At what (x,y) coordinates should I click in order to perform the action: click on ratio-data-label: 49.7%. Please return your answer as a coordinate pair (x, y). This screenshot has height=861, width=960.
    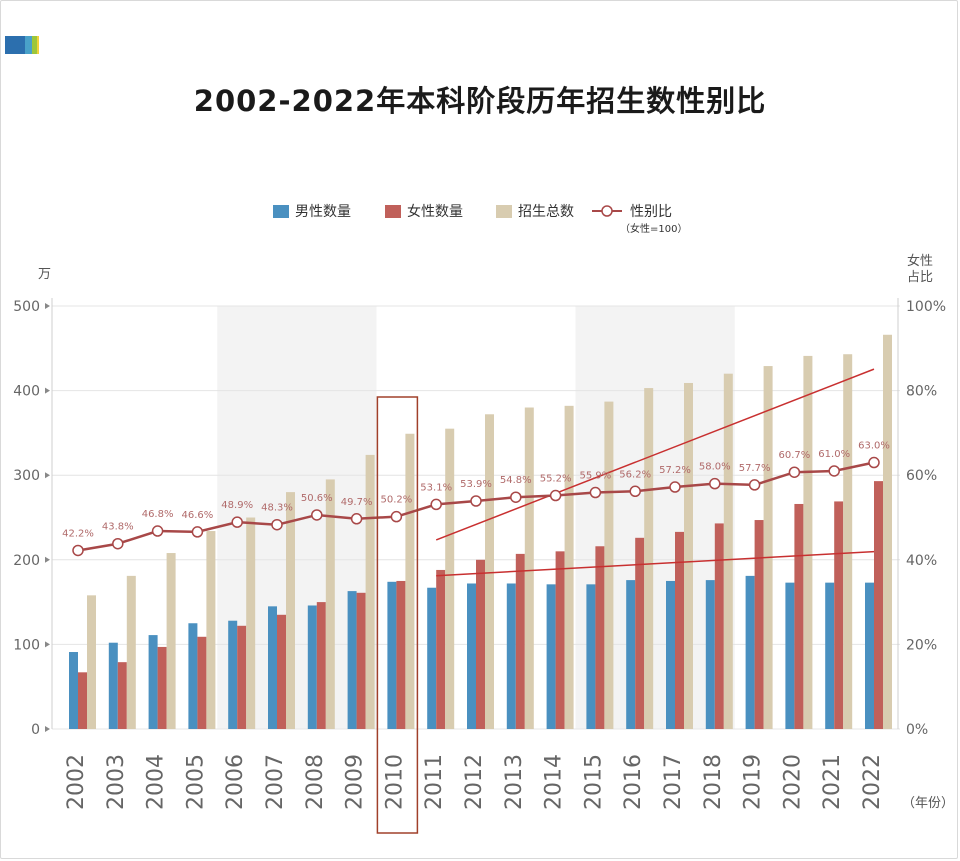
    Looking at the image, I should click on (357, 502).